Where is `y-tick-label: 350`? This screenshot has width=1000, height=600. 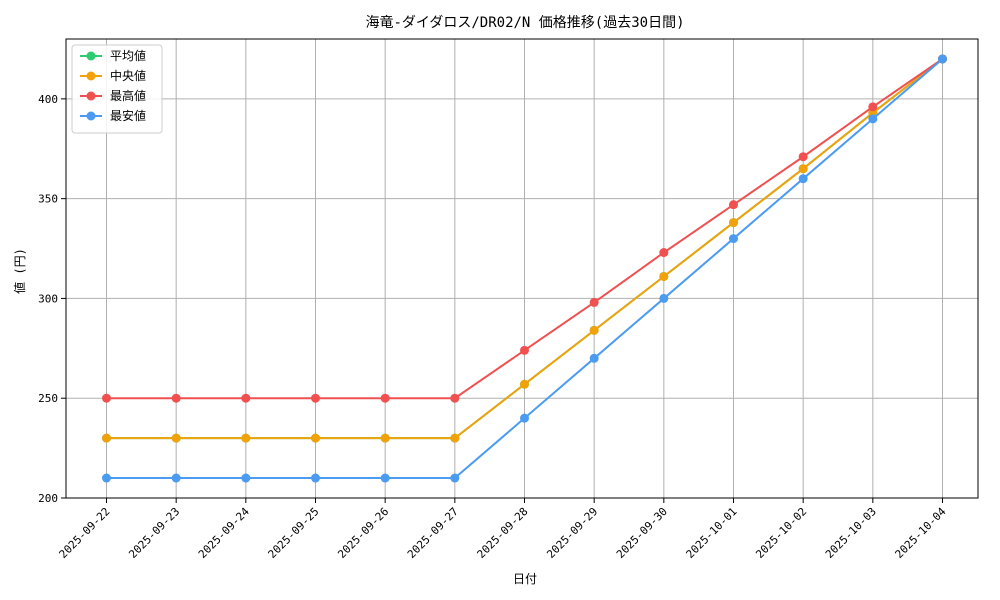 y-tick-label: 350 is located at coordinates (48, 199).